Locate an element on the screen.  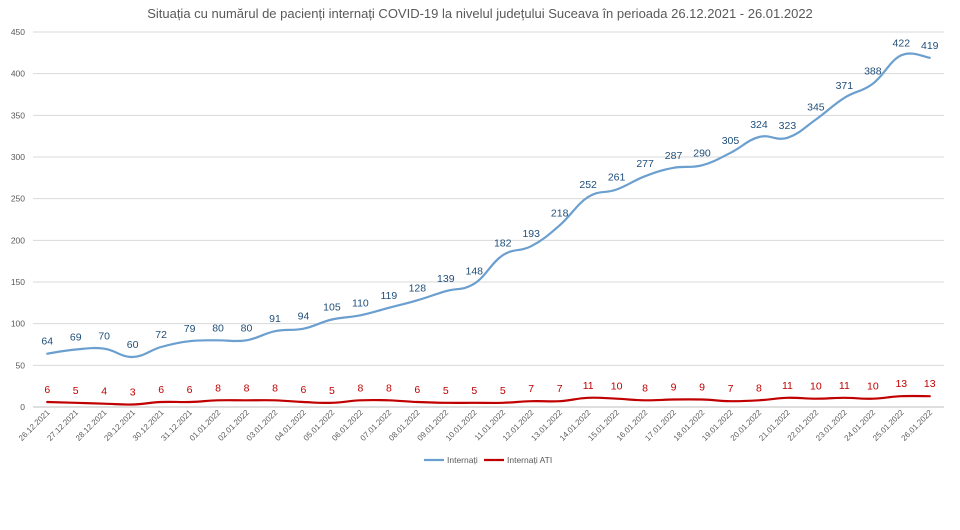
data-label: 193 is located at coordinates (531, 234).